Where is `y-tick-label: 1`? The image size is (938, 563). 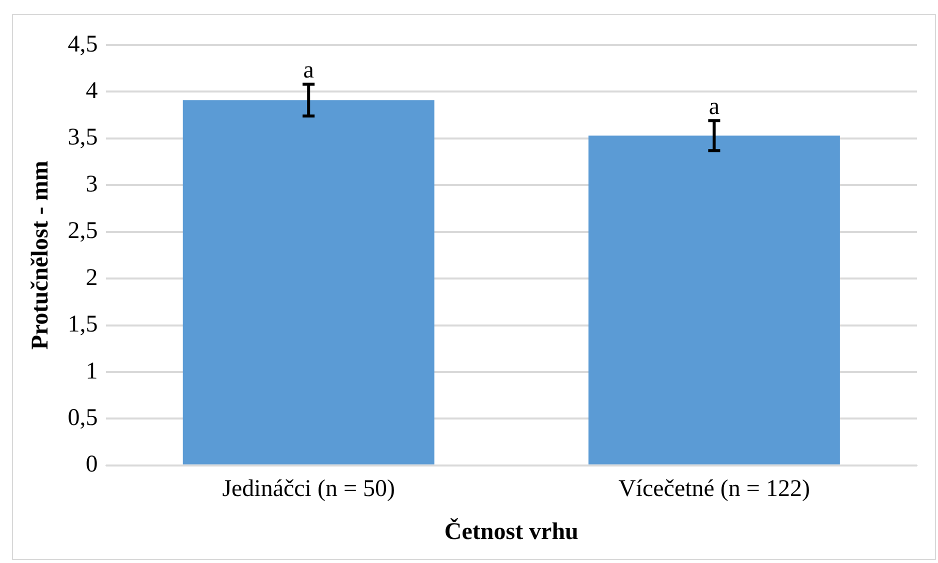
y-tick-label: 1 is located at coordinates (92, 371).